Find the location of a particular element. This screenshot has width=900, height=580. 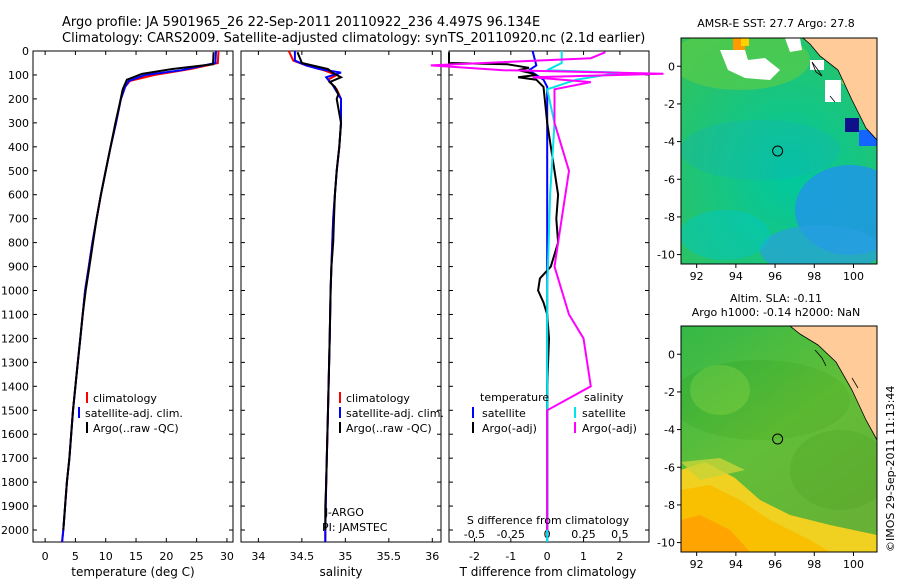

s-tick-label: 0.5 is located at coordinates (620, 534).